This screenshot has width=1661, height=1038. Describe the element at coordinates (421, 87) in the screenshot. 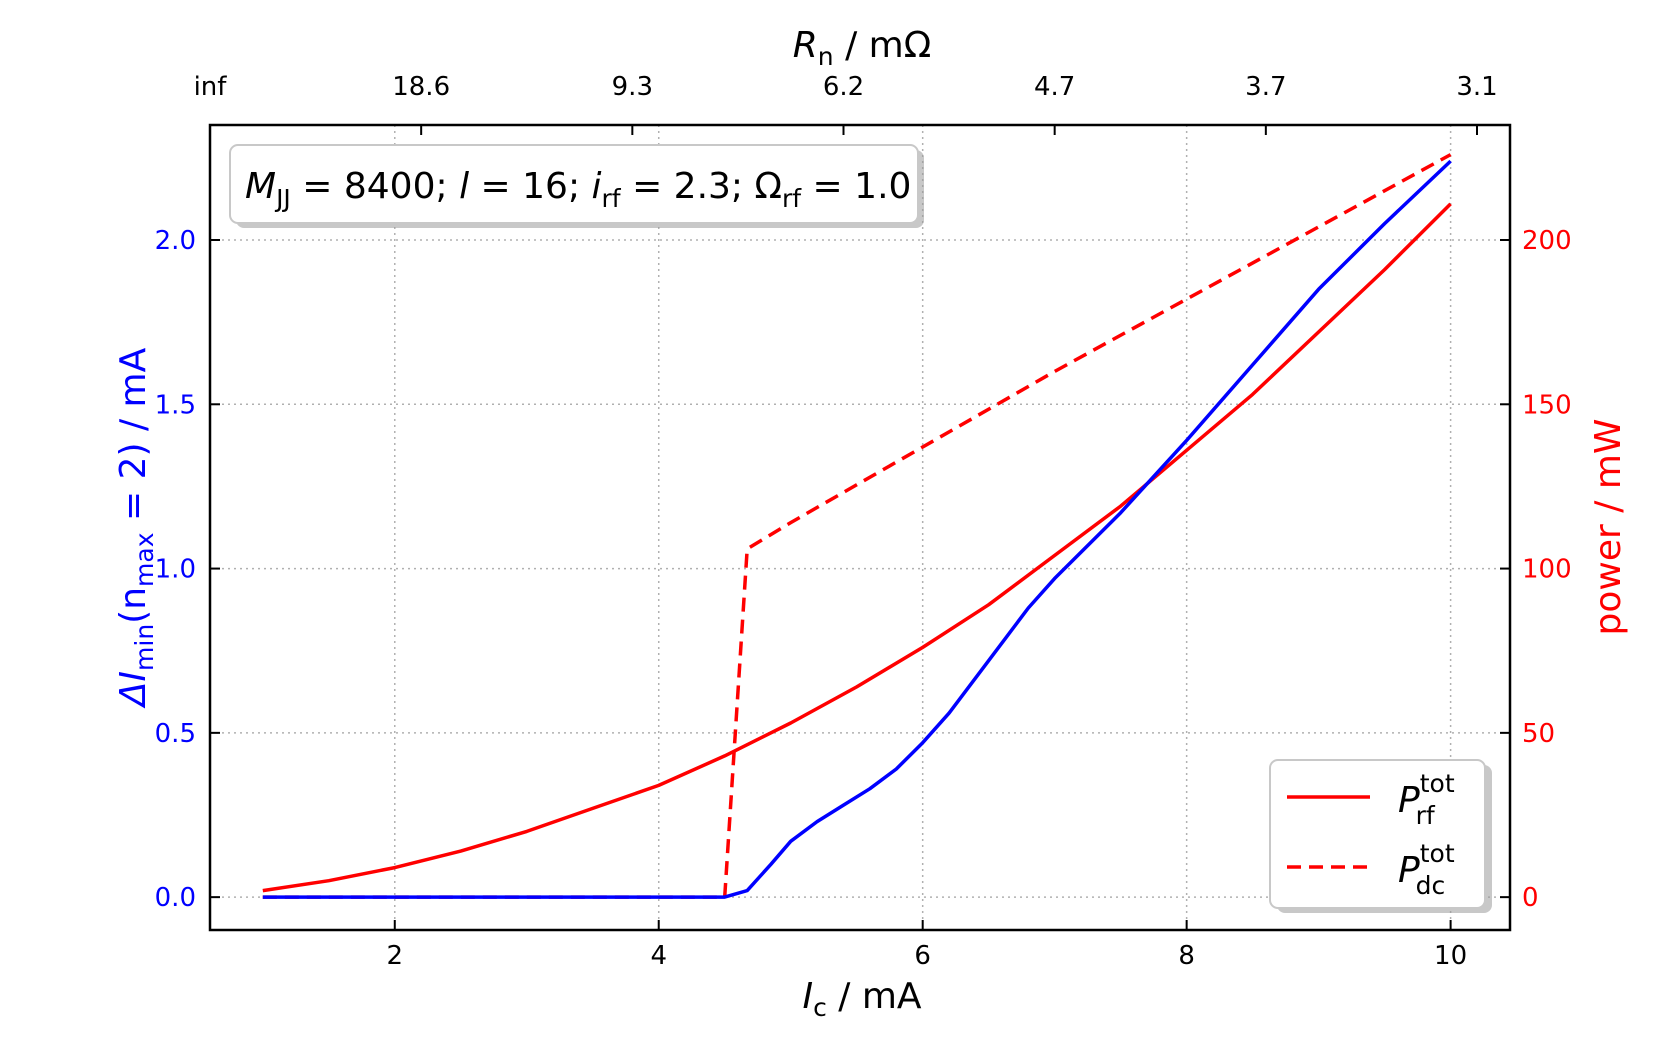

I see `top-tick-label: 18.6` at that location.